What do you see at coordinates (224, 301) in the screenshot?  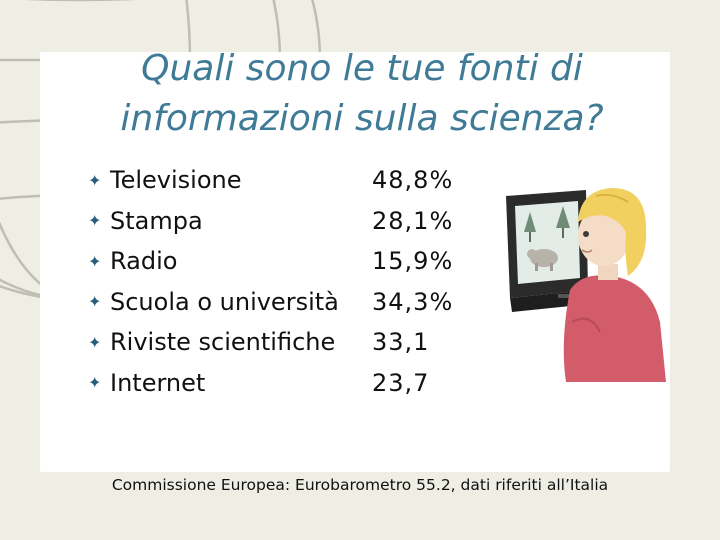 I see `item-label: Scuola o università` at bounding box center [224, 301].